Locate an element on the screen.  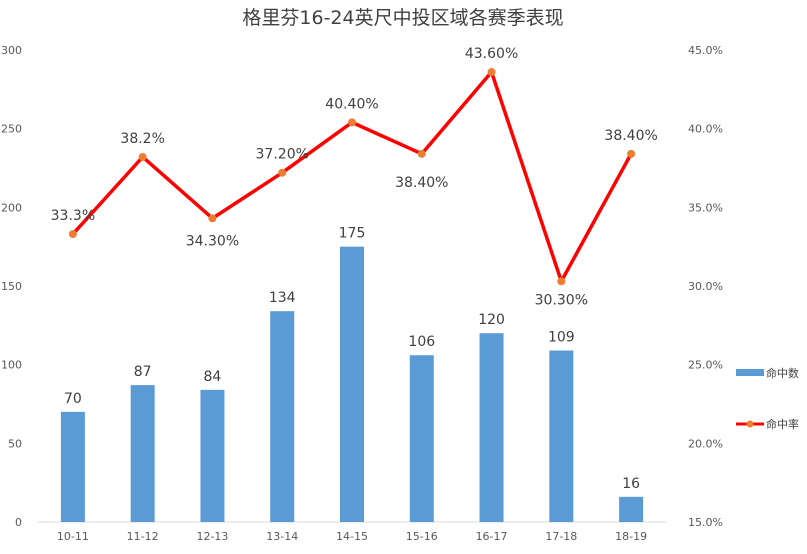
line-data-label: 37.20% is located at coordinates (282, 155).